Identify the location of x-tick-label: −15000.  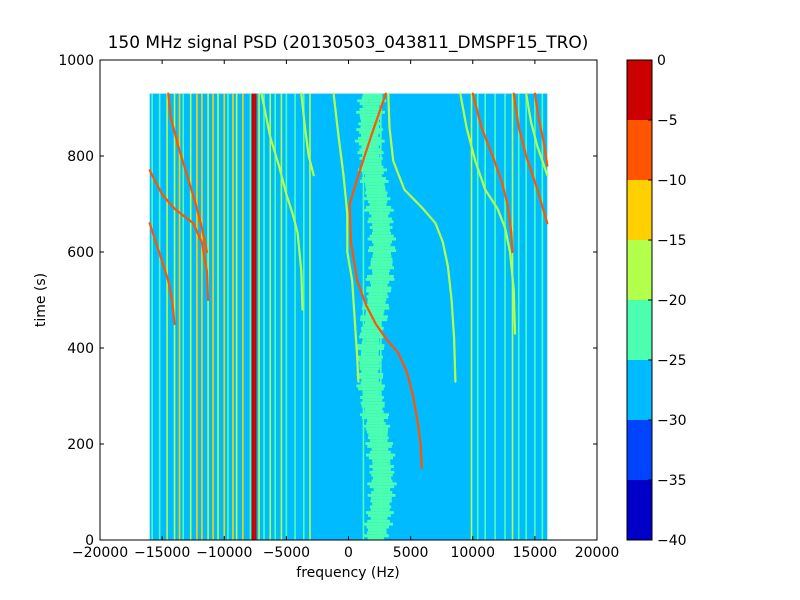
(162, 553).